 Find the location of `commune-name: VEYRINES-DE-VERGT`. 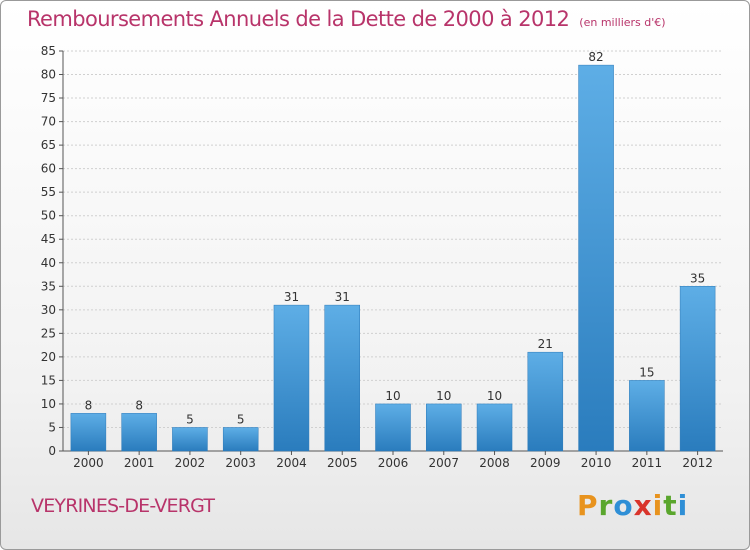

commune-name: VEYRINES-DE-VERGT is located at coordinates (123, 506).